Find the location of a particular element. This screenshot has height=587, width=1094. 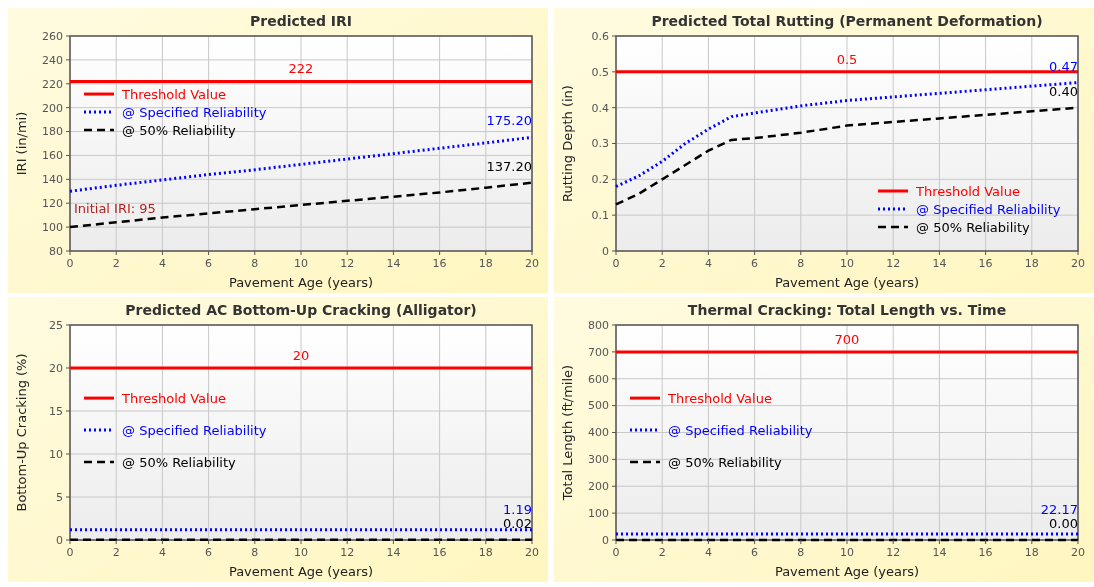

y-tick-label: 180 is located at coordinates (52, 132).